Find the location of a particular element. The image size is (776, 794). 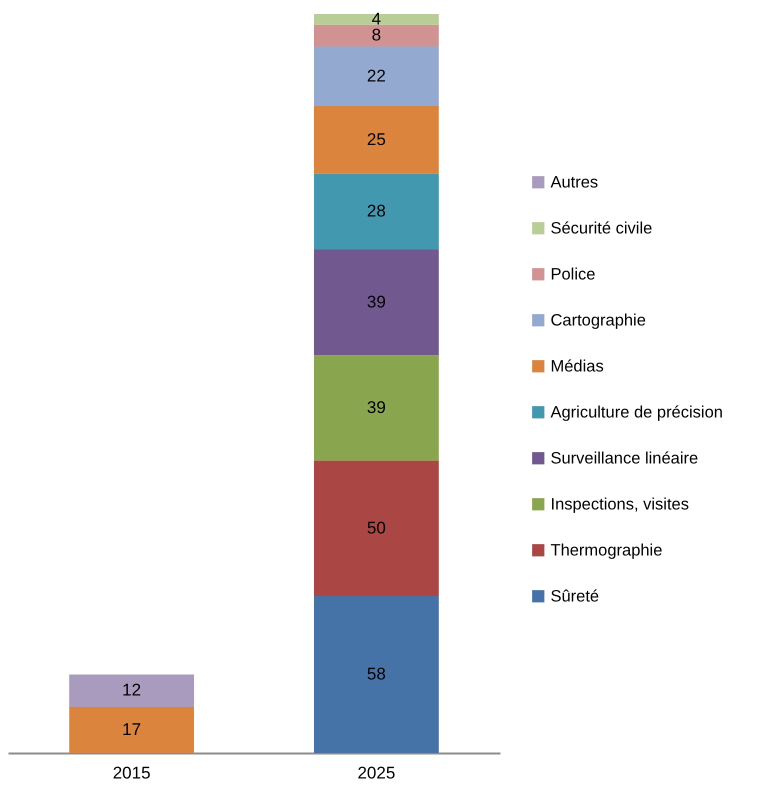

data-label: 28 is located at coordinates (376, 211).